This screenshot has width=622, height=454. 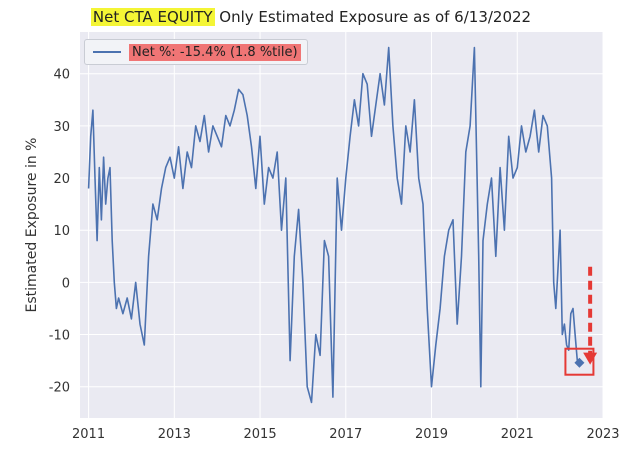 I want to click on legend: Net %: -15.4% (1.8 %tile), so click(x=196, y=52).